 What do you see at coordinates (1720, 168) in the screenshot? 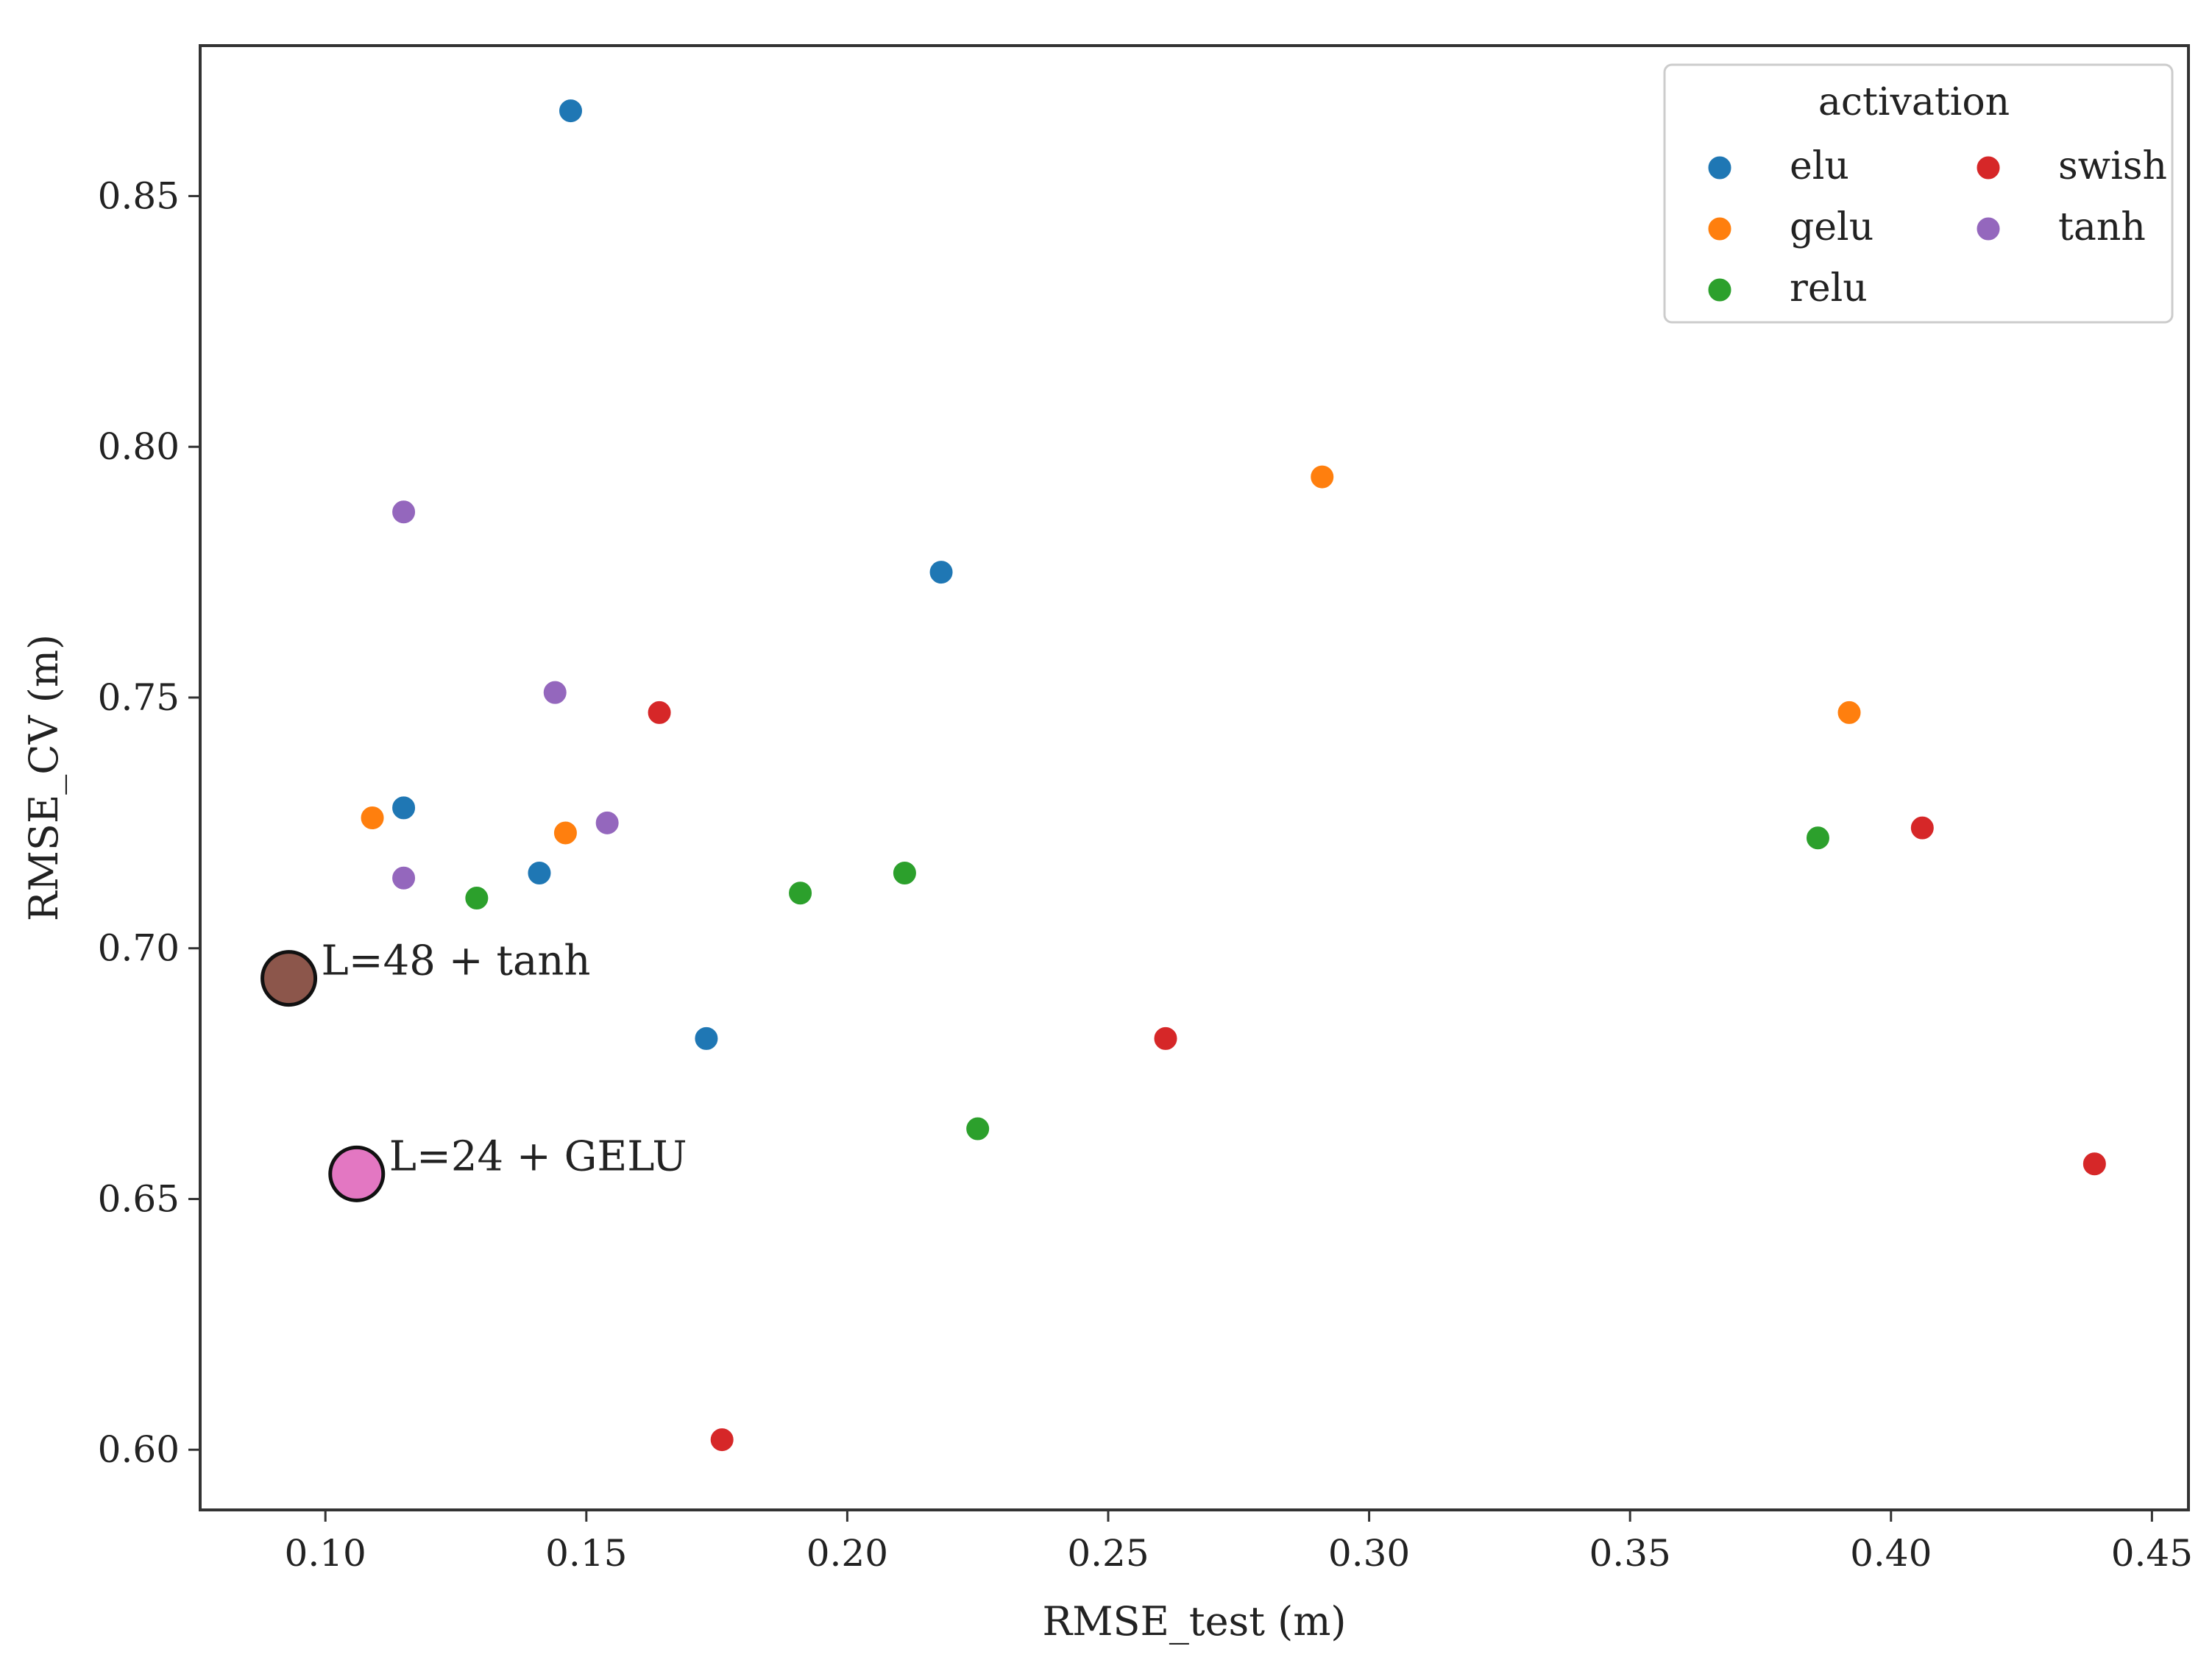
I see `legend-marker-elu` at bounding box center [1720, 168].